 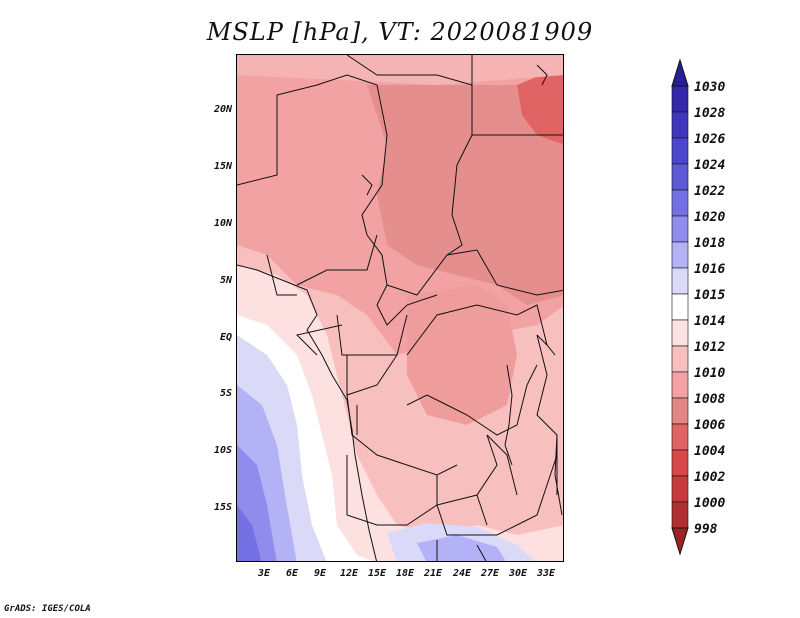 I want to click on field-1009-congo, so click(x=462, y=355).